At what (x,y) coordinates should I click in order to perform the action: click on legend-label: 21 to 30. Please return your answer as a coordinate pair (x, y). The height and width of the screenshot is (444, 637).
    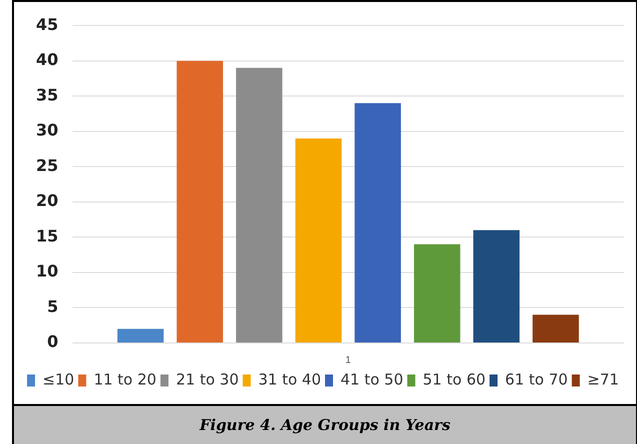
    Looking at the image, I should click on (207, 379).